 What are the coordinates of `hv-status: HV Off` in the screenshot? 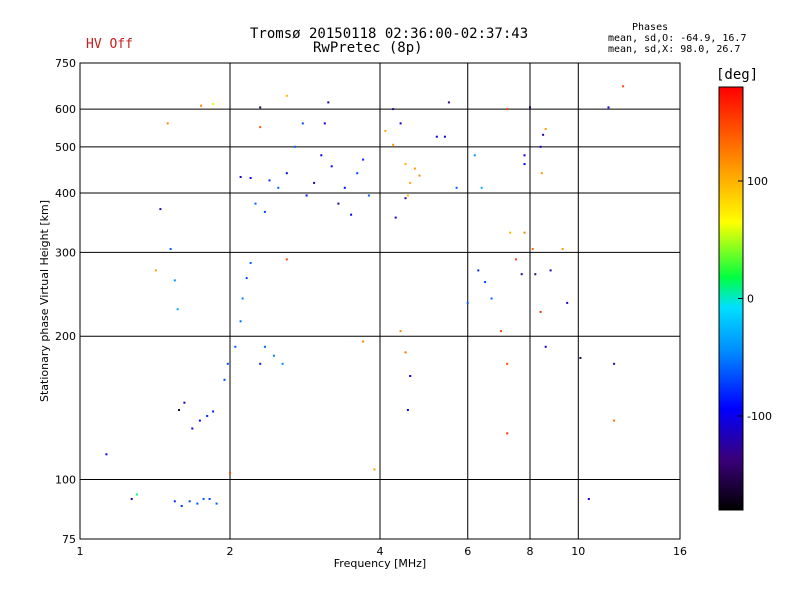 It's located at (109, 44).